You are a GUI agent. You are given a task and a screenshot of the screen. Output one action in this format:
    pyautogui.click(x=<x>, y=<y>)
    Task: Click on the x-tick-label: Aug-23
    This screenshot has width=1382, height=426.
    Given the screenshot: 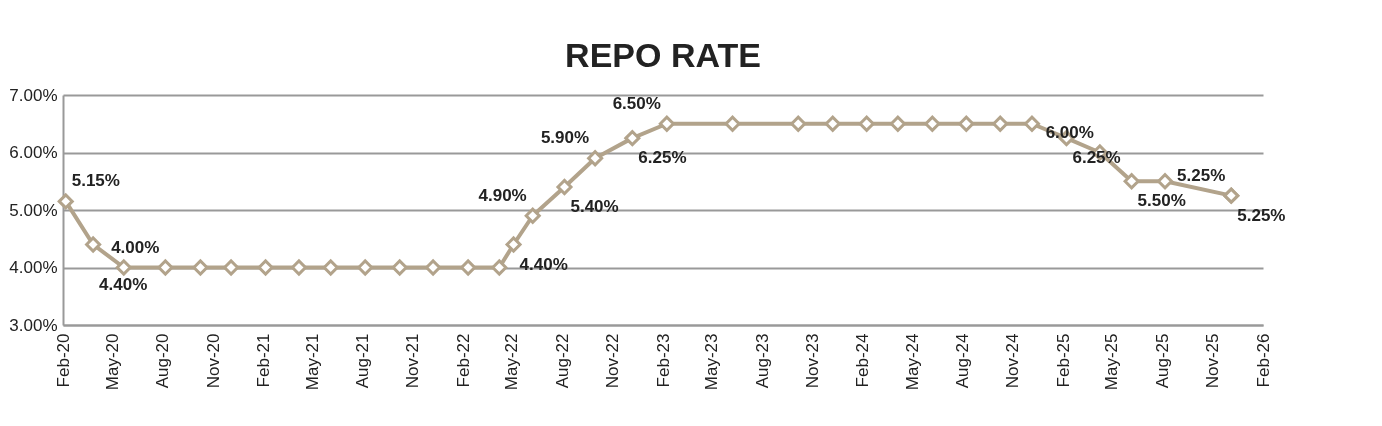 What is the action you would take?
    pyautogui.click(x=762, y=361)
    